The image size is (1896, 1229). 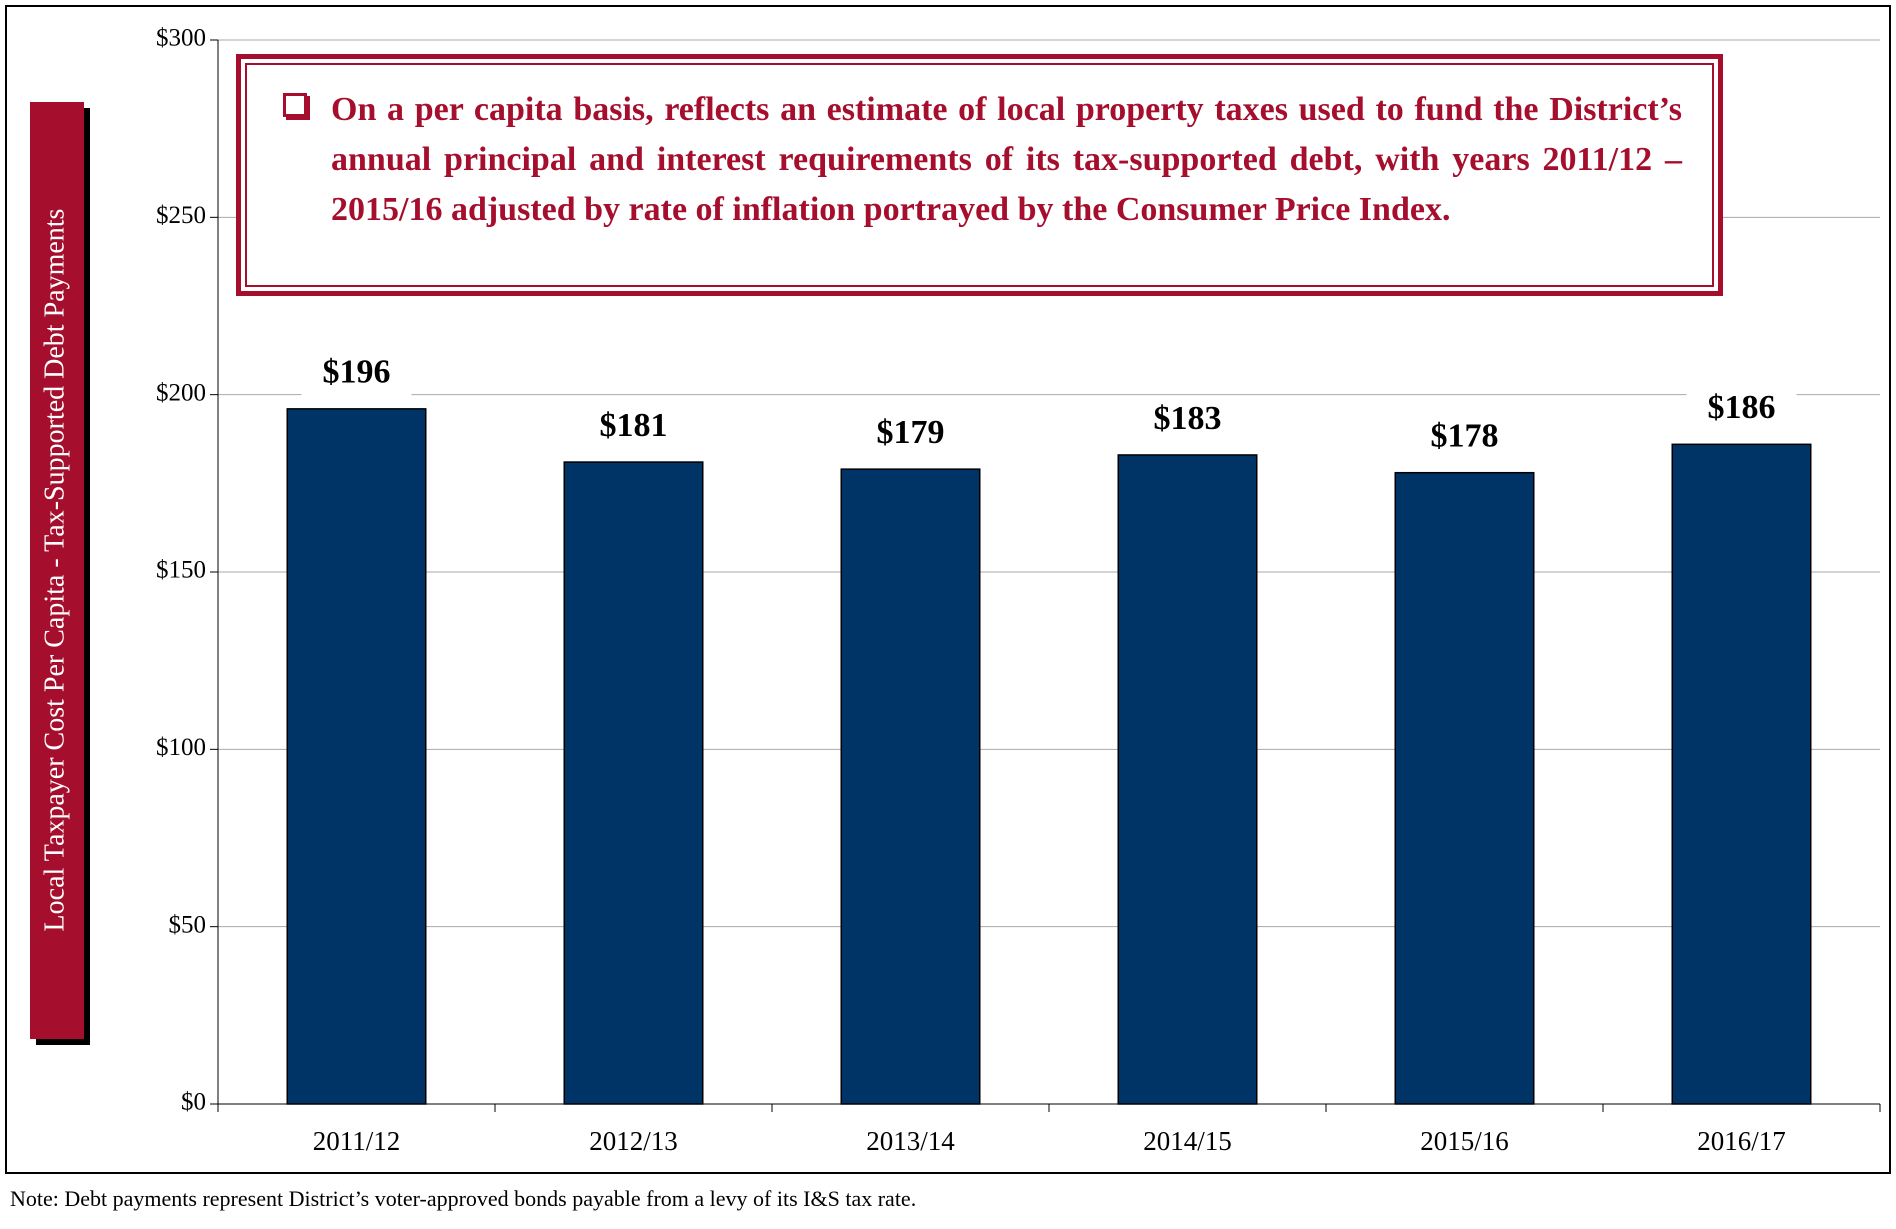 What do you see at coordinates (910, 1141) in the screenshot?
I see `x-tick-label: 2013/14` at bounding box center [910, 1141].